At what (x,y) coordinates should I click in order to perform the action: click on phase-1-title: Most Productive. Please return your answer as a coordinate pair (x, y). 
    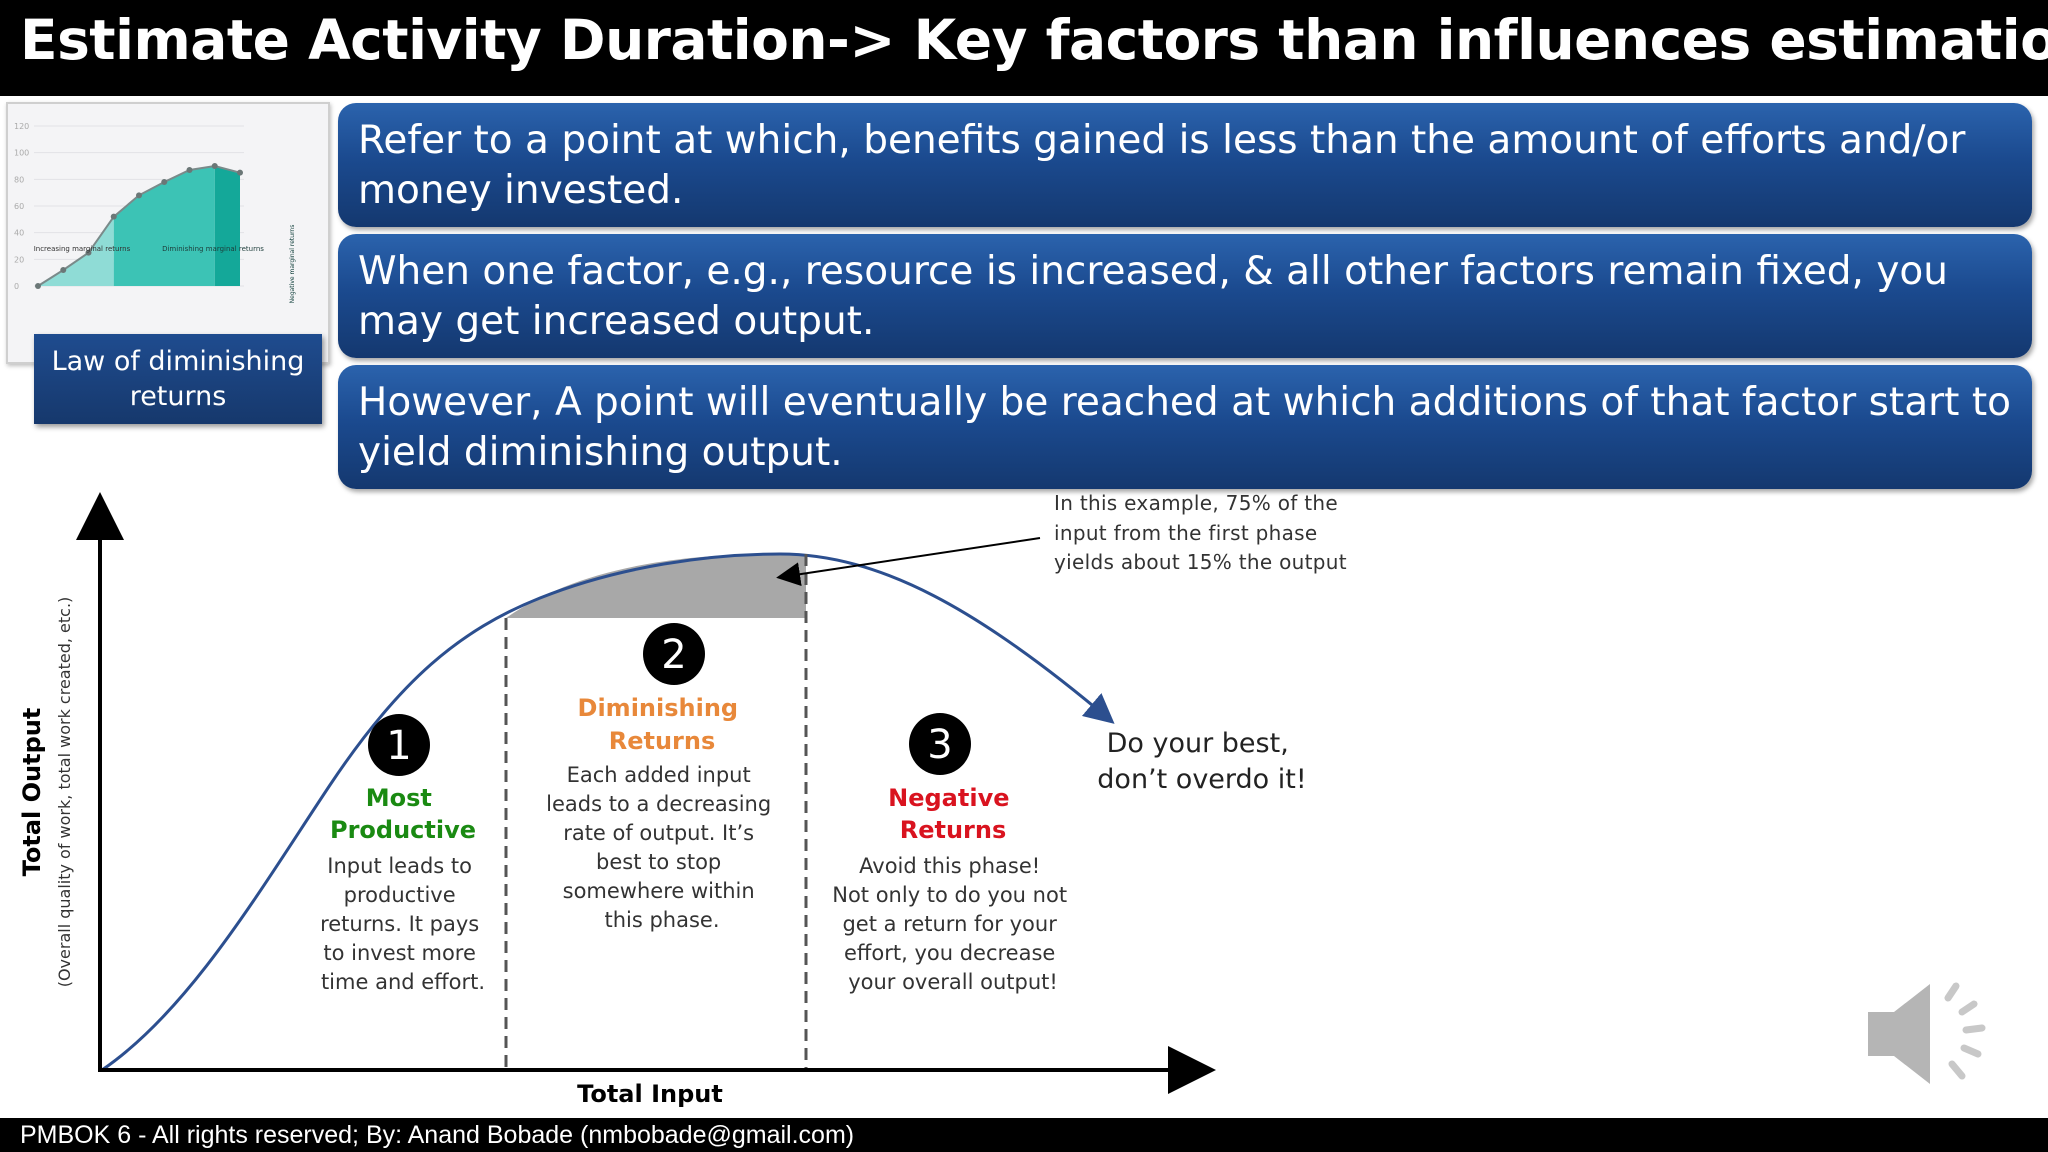
    Looking at the image, I should click on (403, 814).